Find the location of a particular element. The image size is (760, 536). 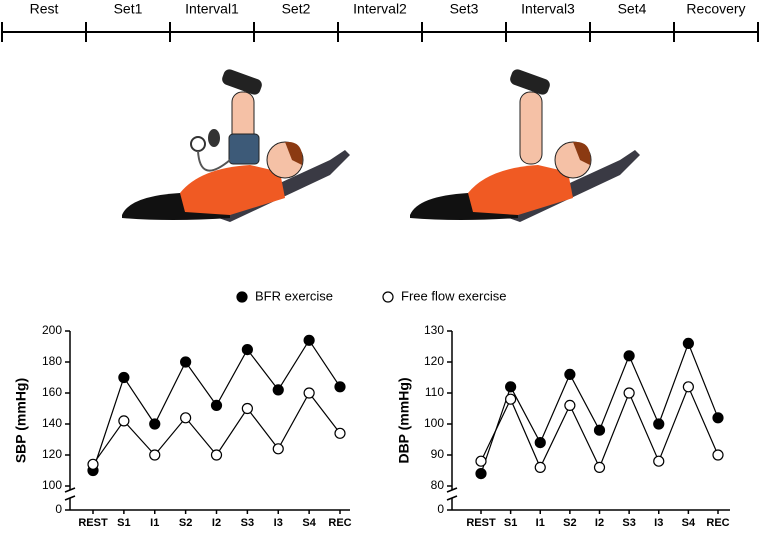

timeline-label: Set2 is located at coordinates (296, 9).